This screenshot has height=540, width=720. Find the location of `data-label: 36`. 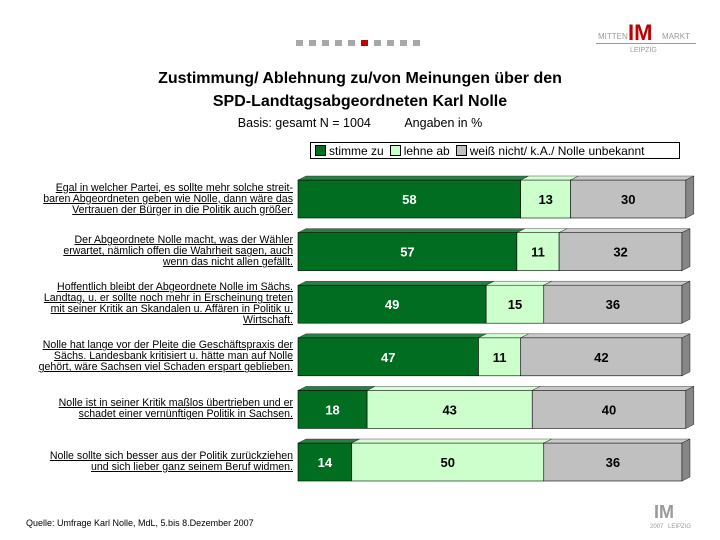

data-label: 36 is located at coordinates (613, 304).